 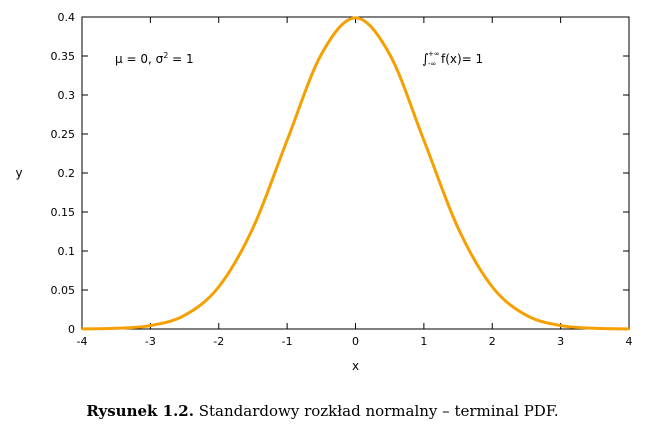 I want to click on y-tick-label: 0.1, so click(x=67, y=251).